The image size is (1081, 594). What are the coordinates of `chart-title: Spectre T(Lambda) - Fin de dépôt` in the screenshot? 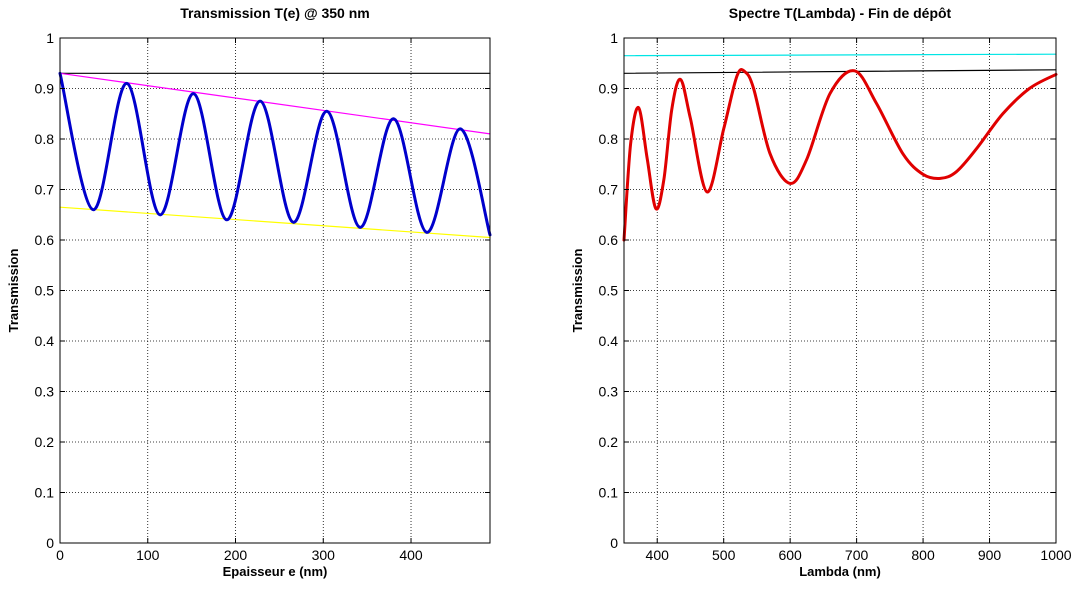 It's located at (840, 13).